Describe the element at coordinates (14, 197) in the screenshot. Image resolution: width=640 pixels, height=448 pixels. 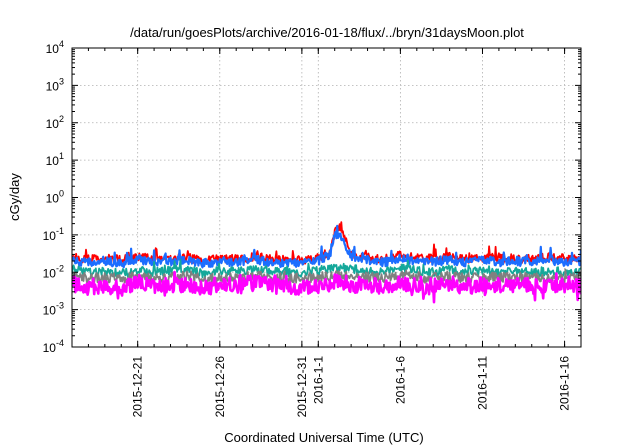
I see `y-axis-title: cGy/day` at that location.